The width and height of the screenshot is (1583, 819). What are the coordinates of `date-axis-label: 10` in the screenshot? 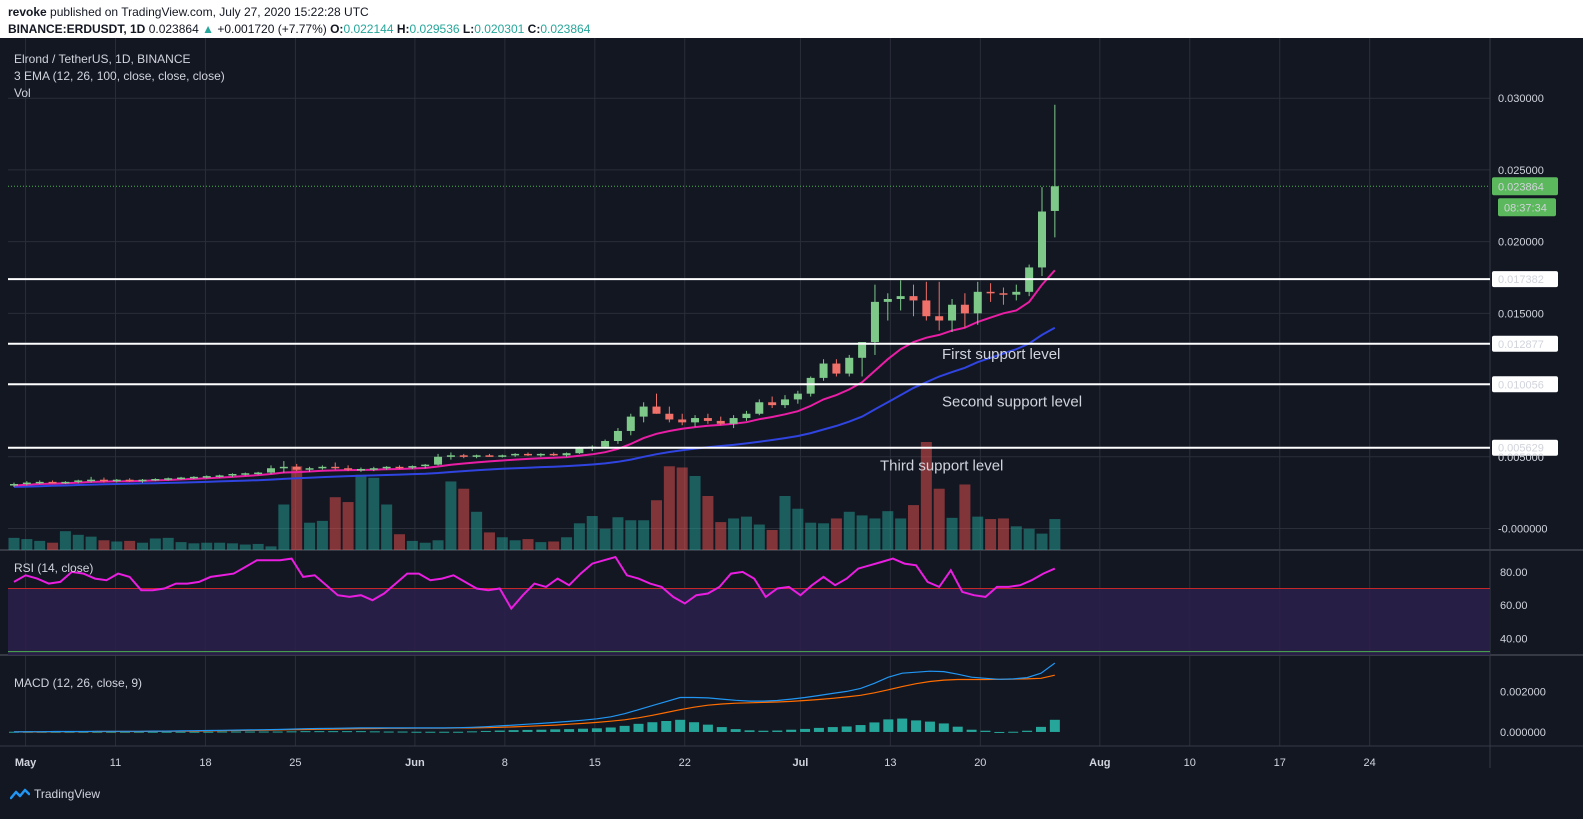 It's located at (1190, 763).